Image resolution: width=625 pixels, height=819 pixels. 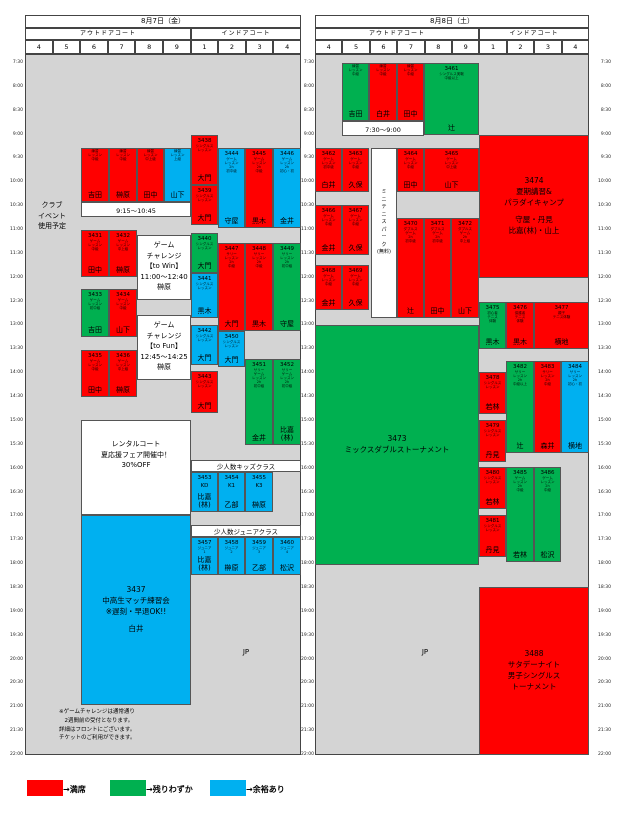 I want to click on day2-saturday-night: 3488 サタデーナイト 男子シングルス トーナメント, so click(x=534, y=671).